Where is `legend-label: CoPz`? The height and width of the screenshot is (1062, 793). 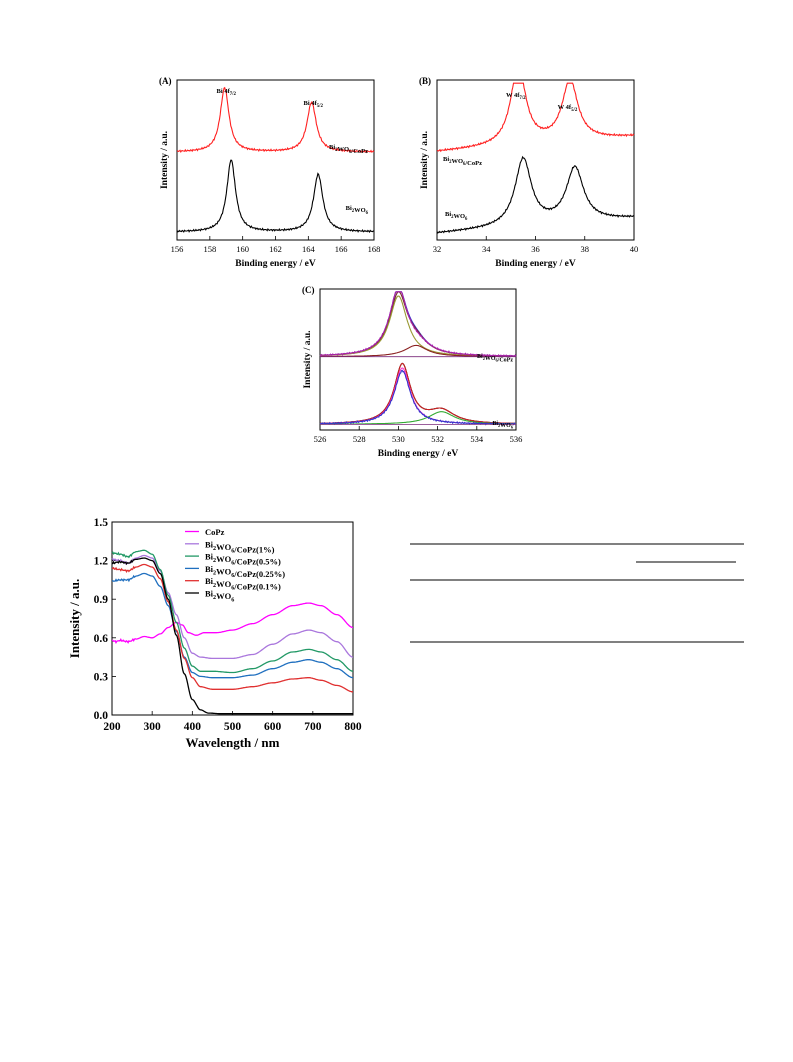 legend-label: CoPz is located at coordinates (215, 532).